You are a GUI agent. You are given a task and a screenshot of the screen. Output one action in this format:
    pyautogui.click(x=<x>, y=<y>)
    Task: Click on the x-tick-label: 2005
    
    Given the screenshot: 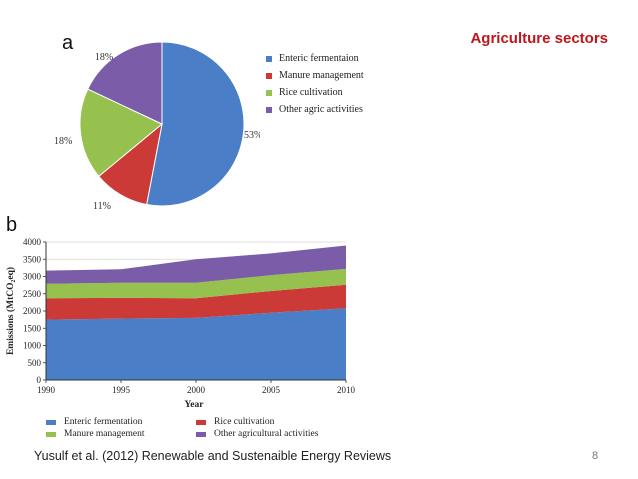 What is the action you would take?
    pyautogui.click(x=271, y=390)
    